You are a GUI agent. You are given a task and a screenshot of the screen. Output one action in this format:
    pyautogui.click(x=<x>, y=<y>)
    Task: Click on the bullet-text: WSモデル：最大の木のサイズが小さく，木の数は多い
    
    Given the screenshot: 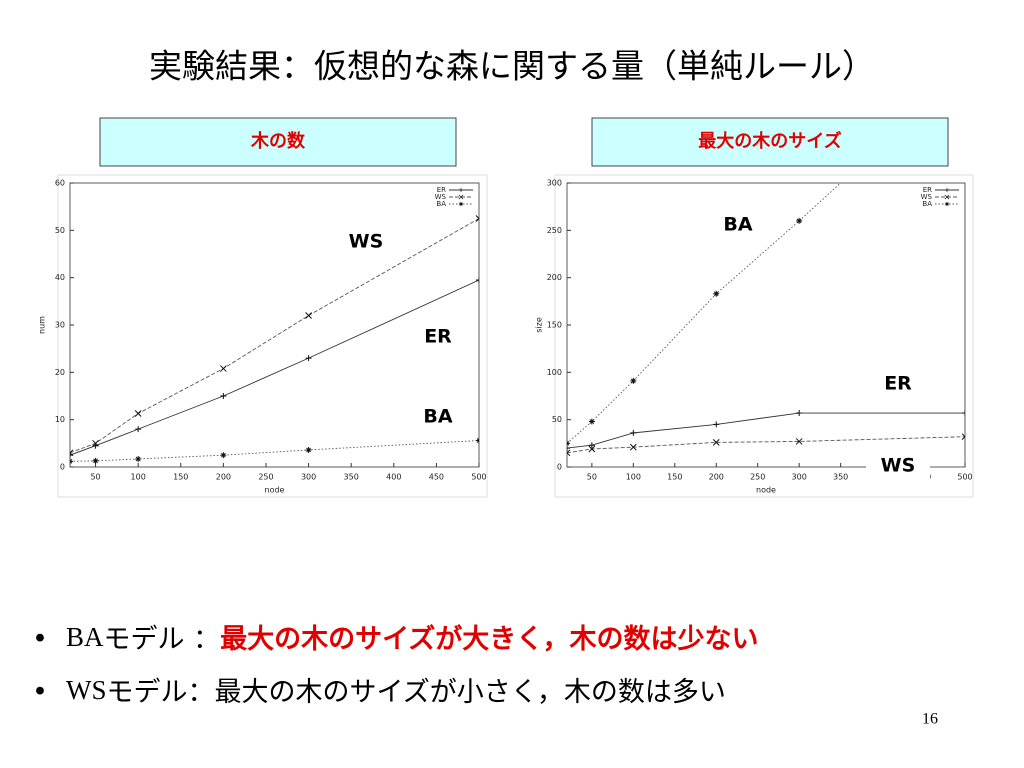 What is the action you would take?
    pyautogui.click(x=396, y=691)
    